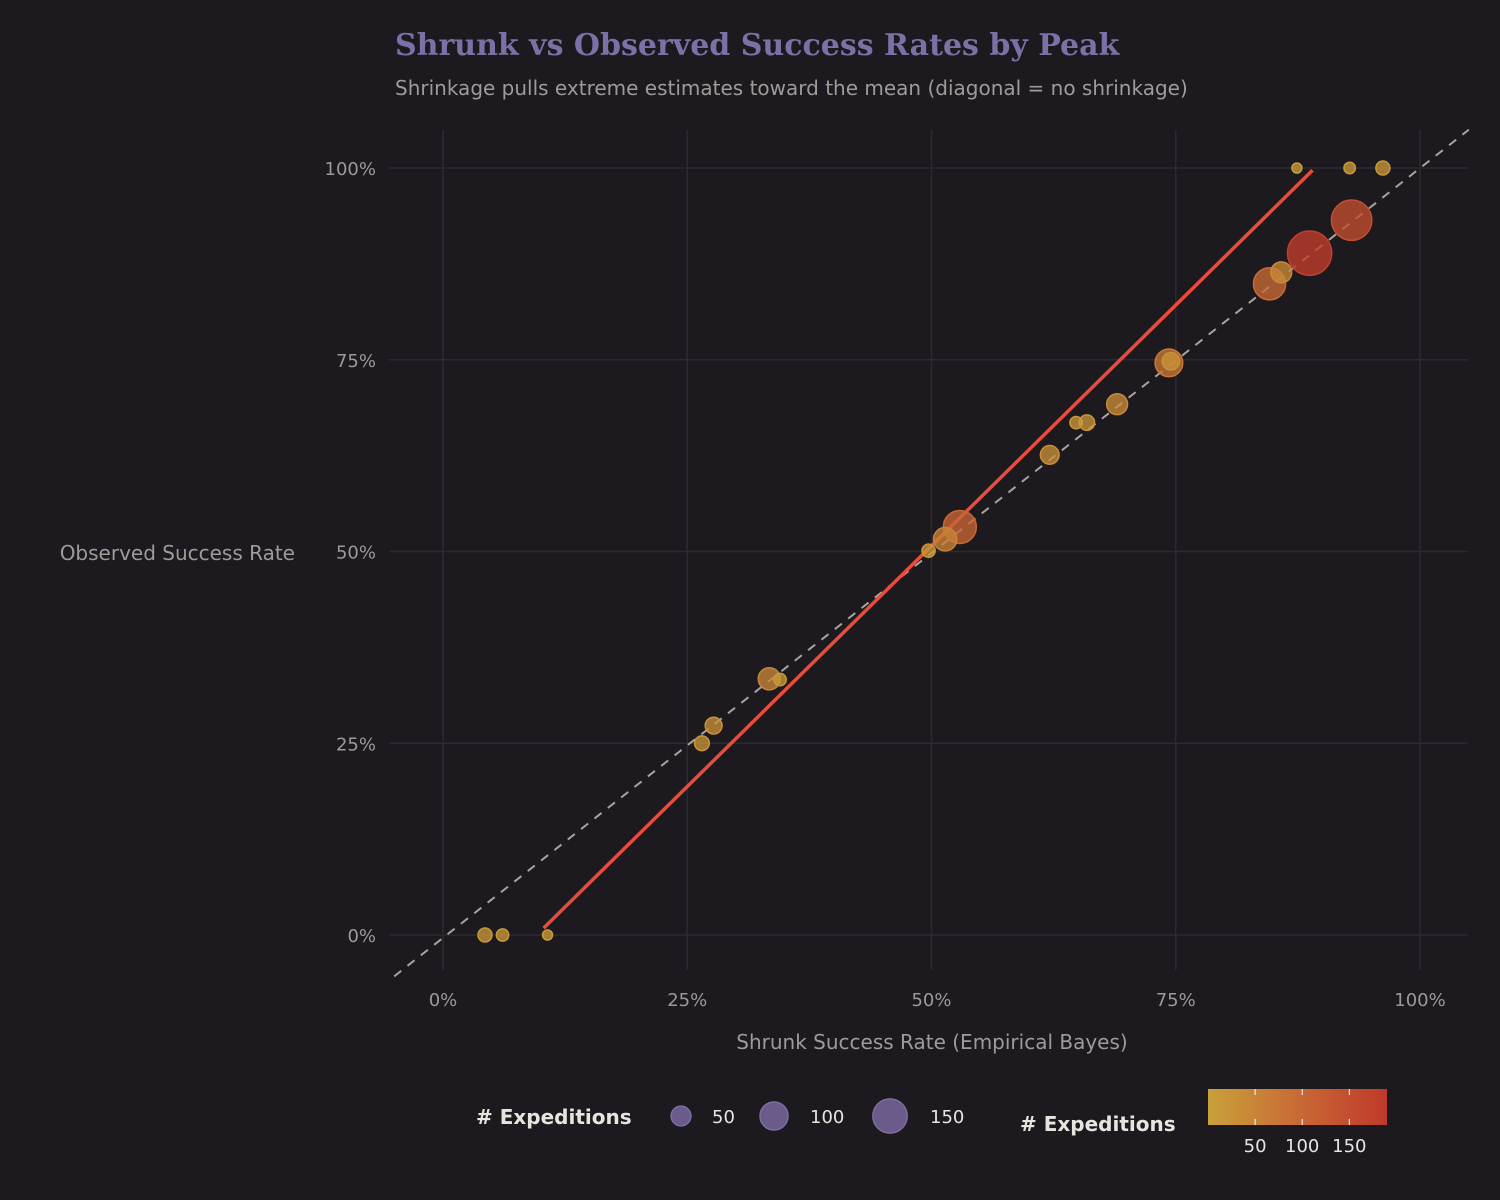 This screenshot has height=1200, width=1500. What do you see at coordinates (931, 1042) in the screenshot?
I see `x-axis-label: Shrunk Success Rate (Empirical Bayes)` at bounding box center [931, 1042].